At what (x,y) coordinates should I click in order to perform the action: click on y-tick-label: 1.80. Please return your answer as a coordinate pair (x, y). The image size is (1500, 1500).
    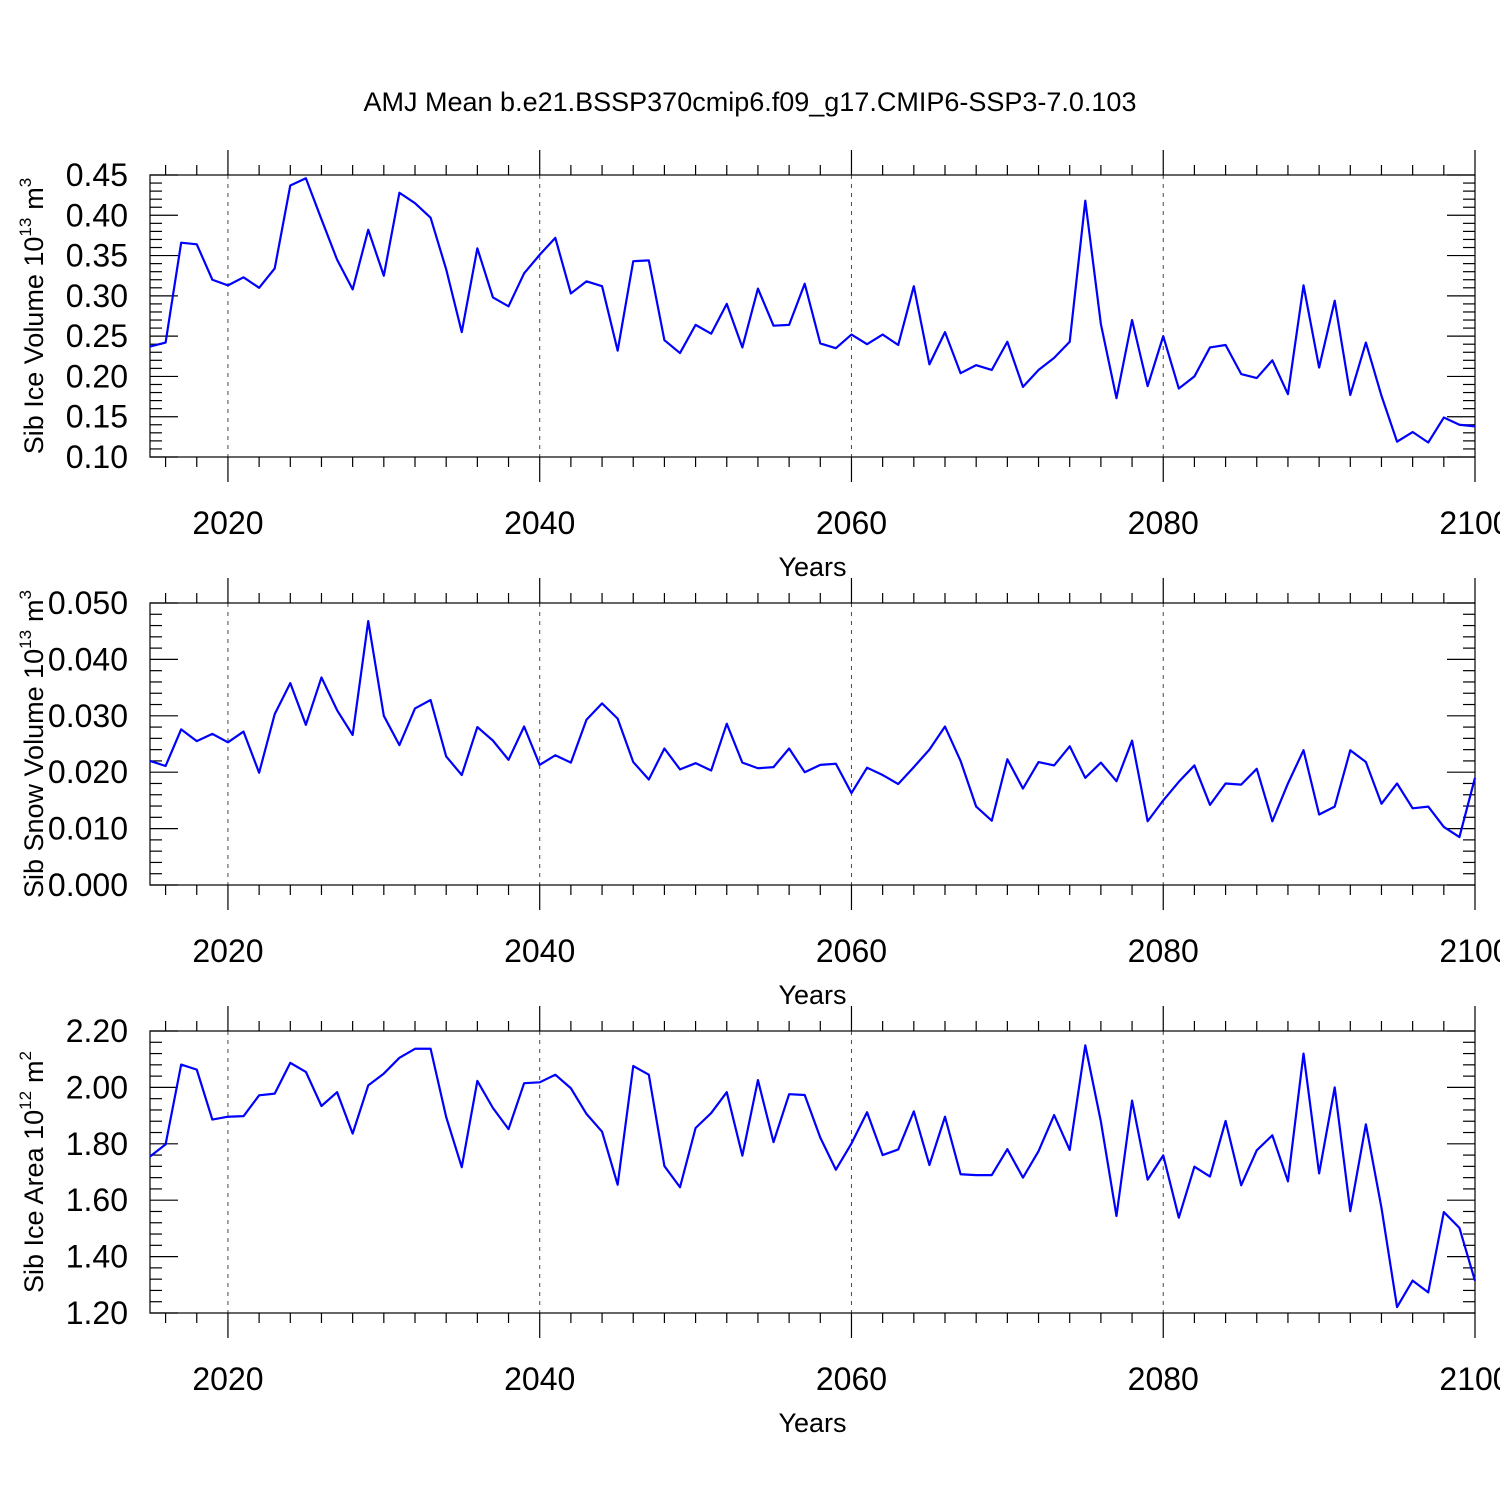
    Looking at the image, I should click on (97, 1144).